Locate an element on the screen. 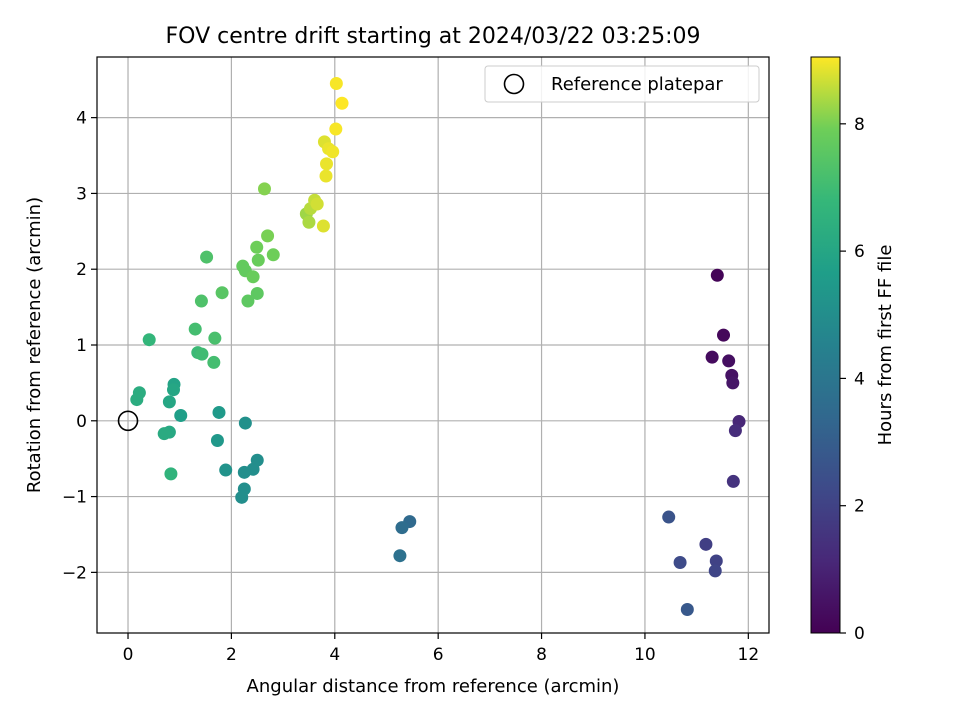 This screenshot has width=960, height=720. colorbar-tick-label: 0 is located at coordinates (859, 634).